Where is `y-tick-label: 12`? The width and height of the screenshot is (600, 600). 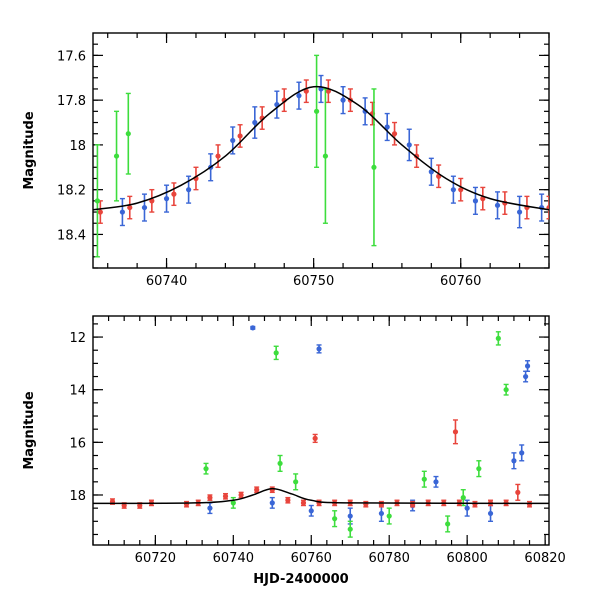 y-tick-label: 12 is located at coordinates (77, 338).